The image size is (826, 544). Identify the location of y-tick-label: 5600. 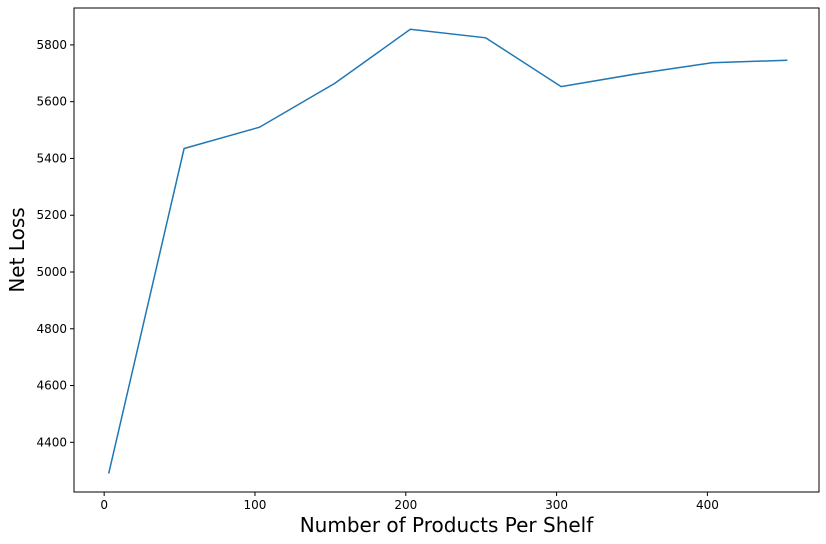
(51, 102).